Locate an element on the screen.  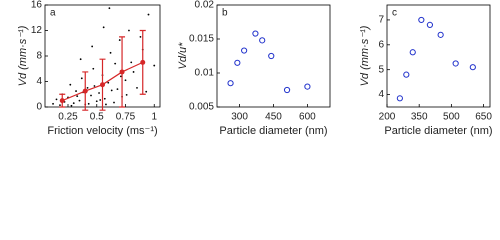
x-tick-label: 650 is located at coordinates (483, 117).